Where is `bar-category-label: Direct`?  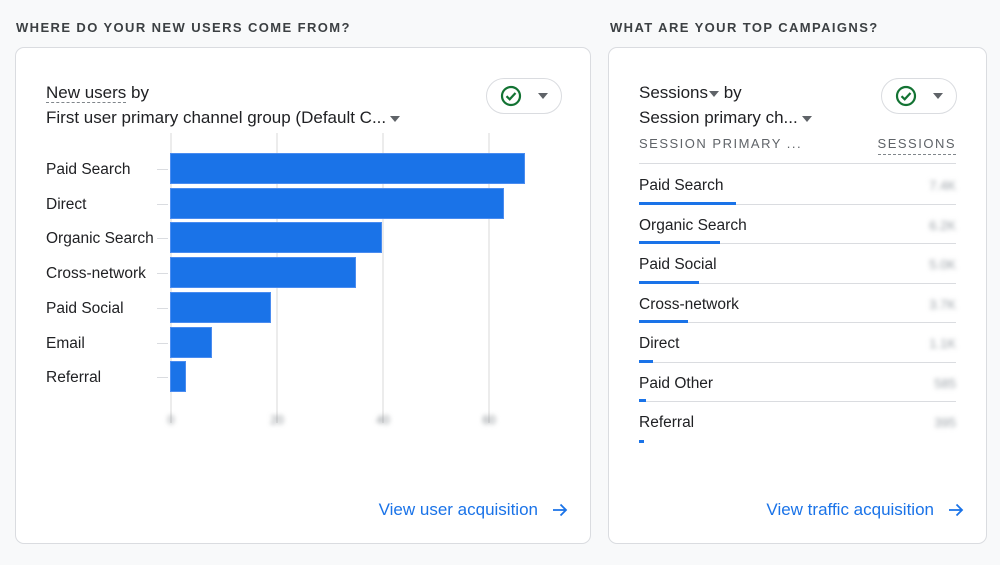 bar-category-label: Direct is located at coordinates (66, 204).